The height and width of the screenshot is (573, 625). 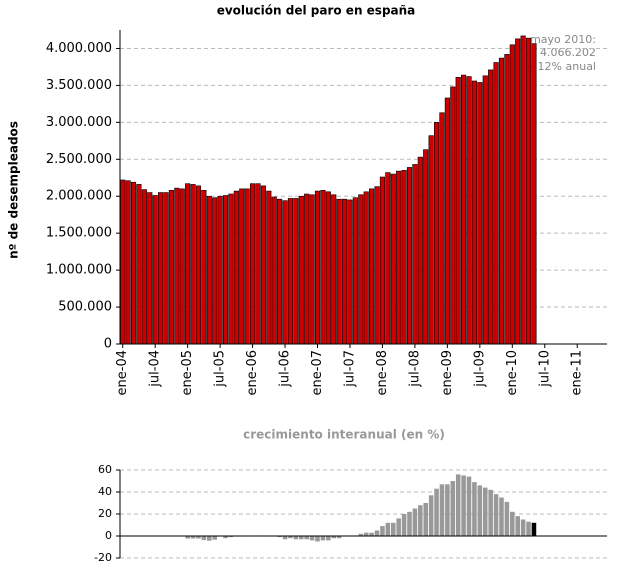 I want to click on x-tick-label: ene-04, so click(x=122, y=372).